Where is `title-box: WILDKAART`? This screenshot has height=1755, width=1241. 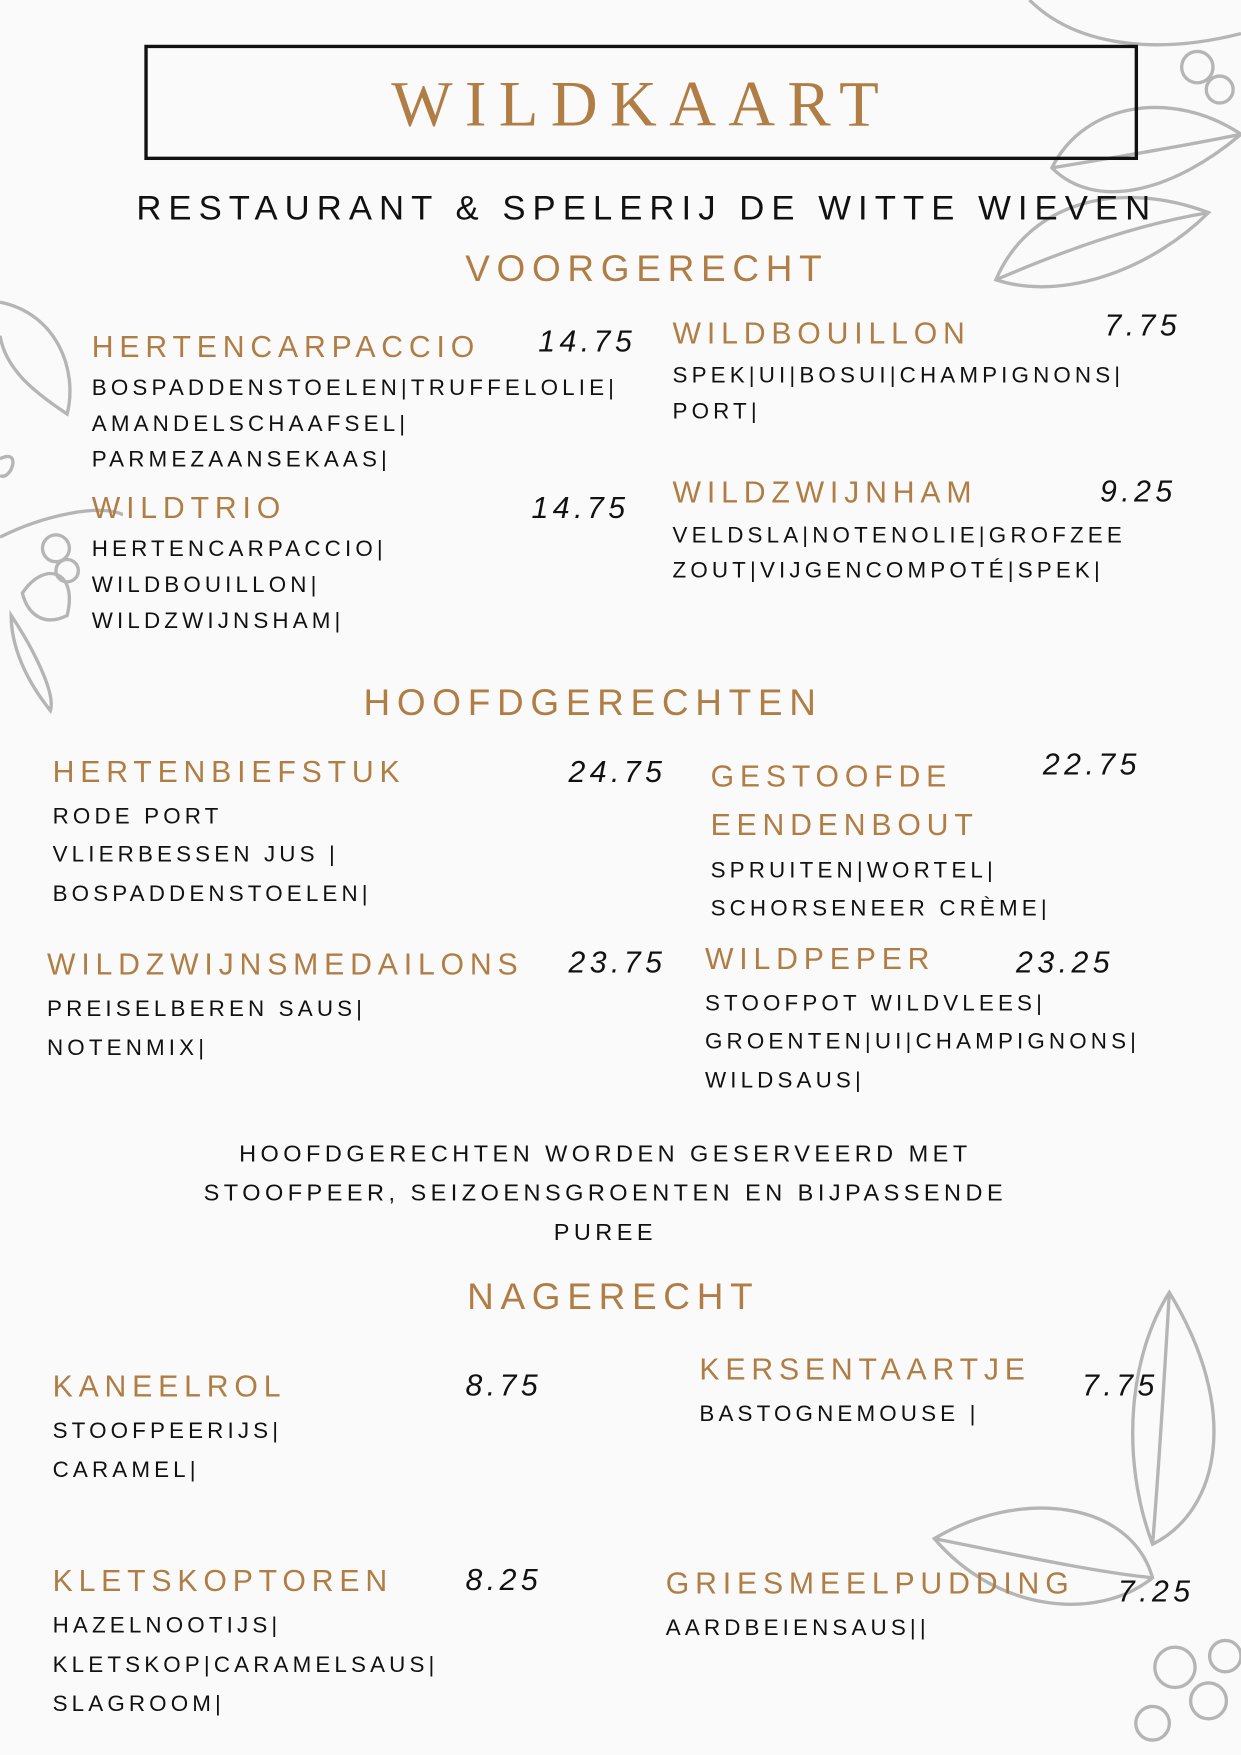
title-box: WILDKAART is located at coordinates (641, 102).